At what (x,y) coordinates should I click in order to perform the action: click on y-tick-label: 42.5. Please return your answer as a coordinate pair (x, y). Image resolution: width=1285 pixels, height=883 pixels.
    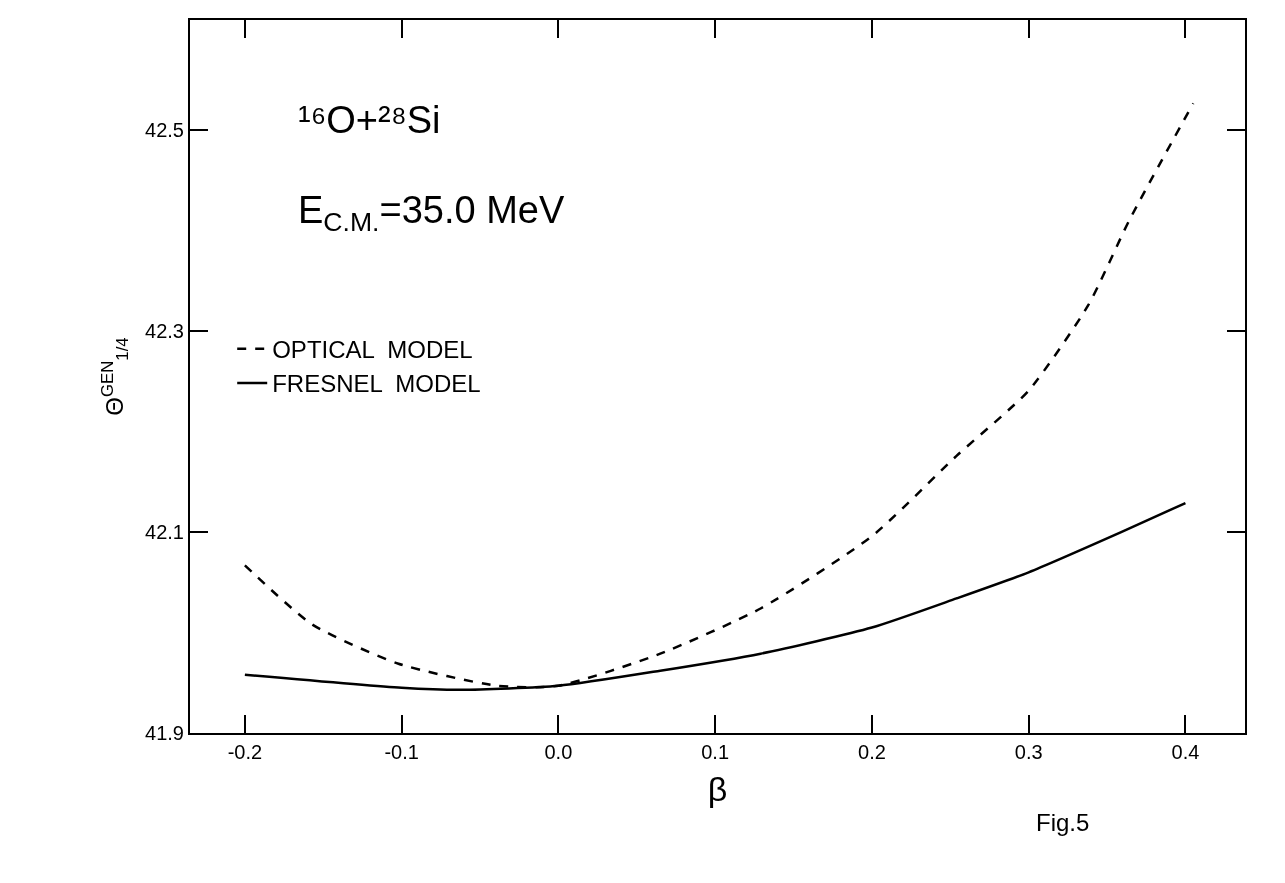
    Looking at the image, I should click on (164, 130).